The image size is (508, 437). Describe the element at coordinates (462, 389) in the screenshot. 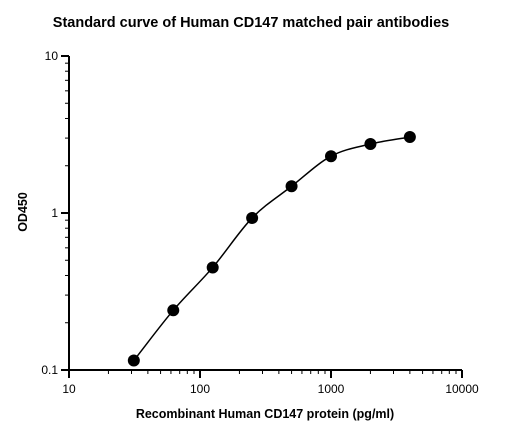

I see `x-tick-label: 10000` at that location.